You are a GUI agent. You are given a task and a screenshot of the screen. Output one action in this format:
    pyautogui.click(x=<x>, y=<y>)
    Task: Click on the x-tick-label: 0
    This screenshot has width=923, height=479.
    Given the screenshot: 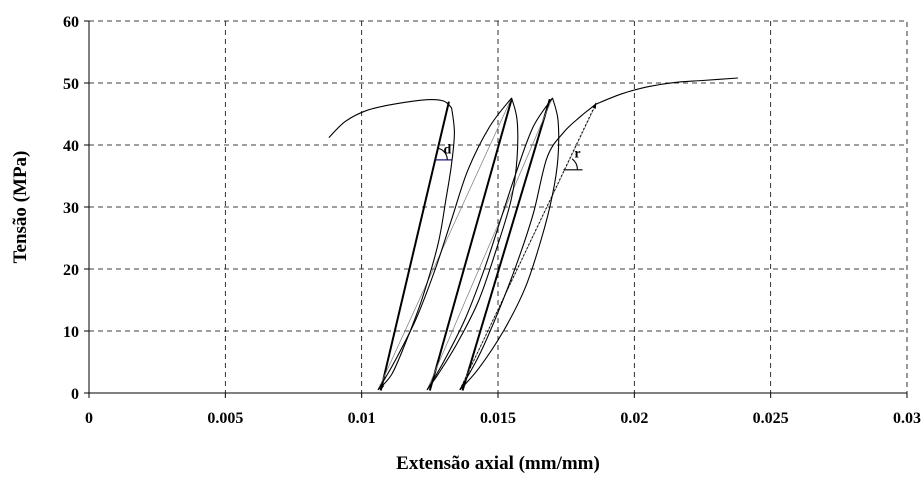 What is the action you would take?
    pyautogui.click(x=89, y=418)
    